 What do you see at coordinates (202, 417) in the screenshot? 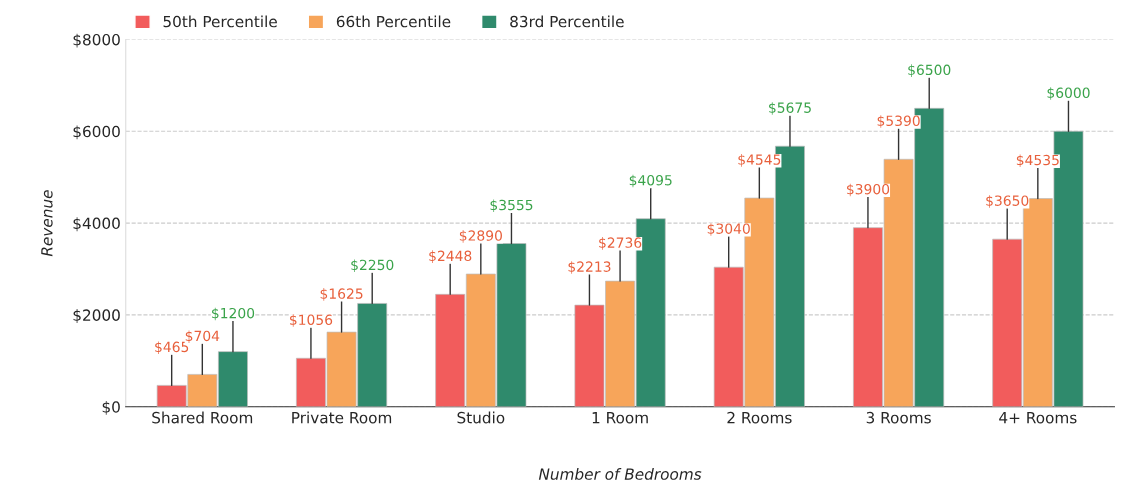
I see `x-tick-label: Shared Room` at bounding box center [202, 417].